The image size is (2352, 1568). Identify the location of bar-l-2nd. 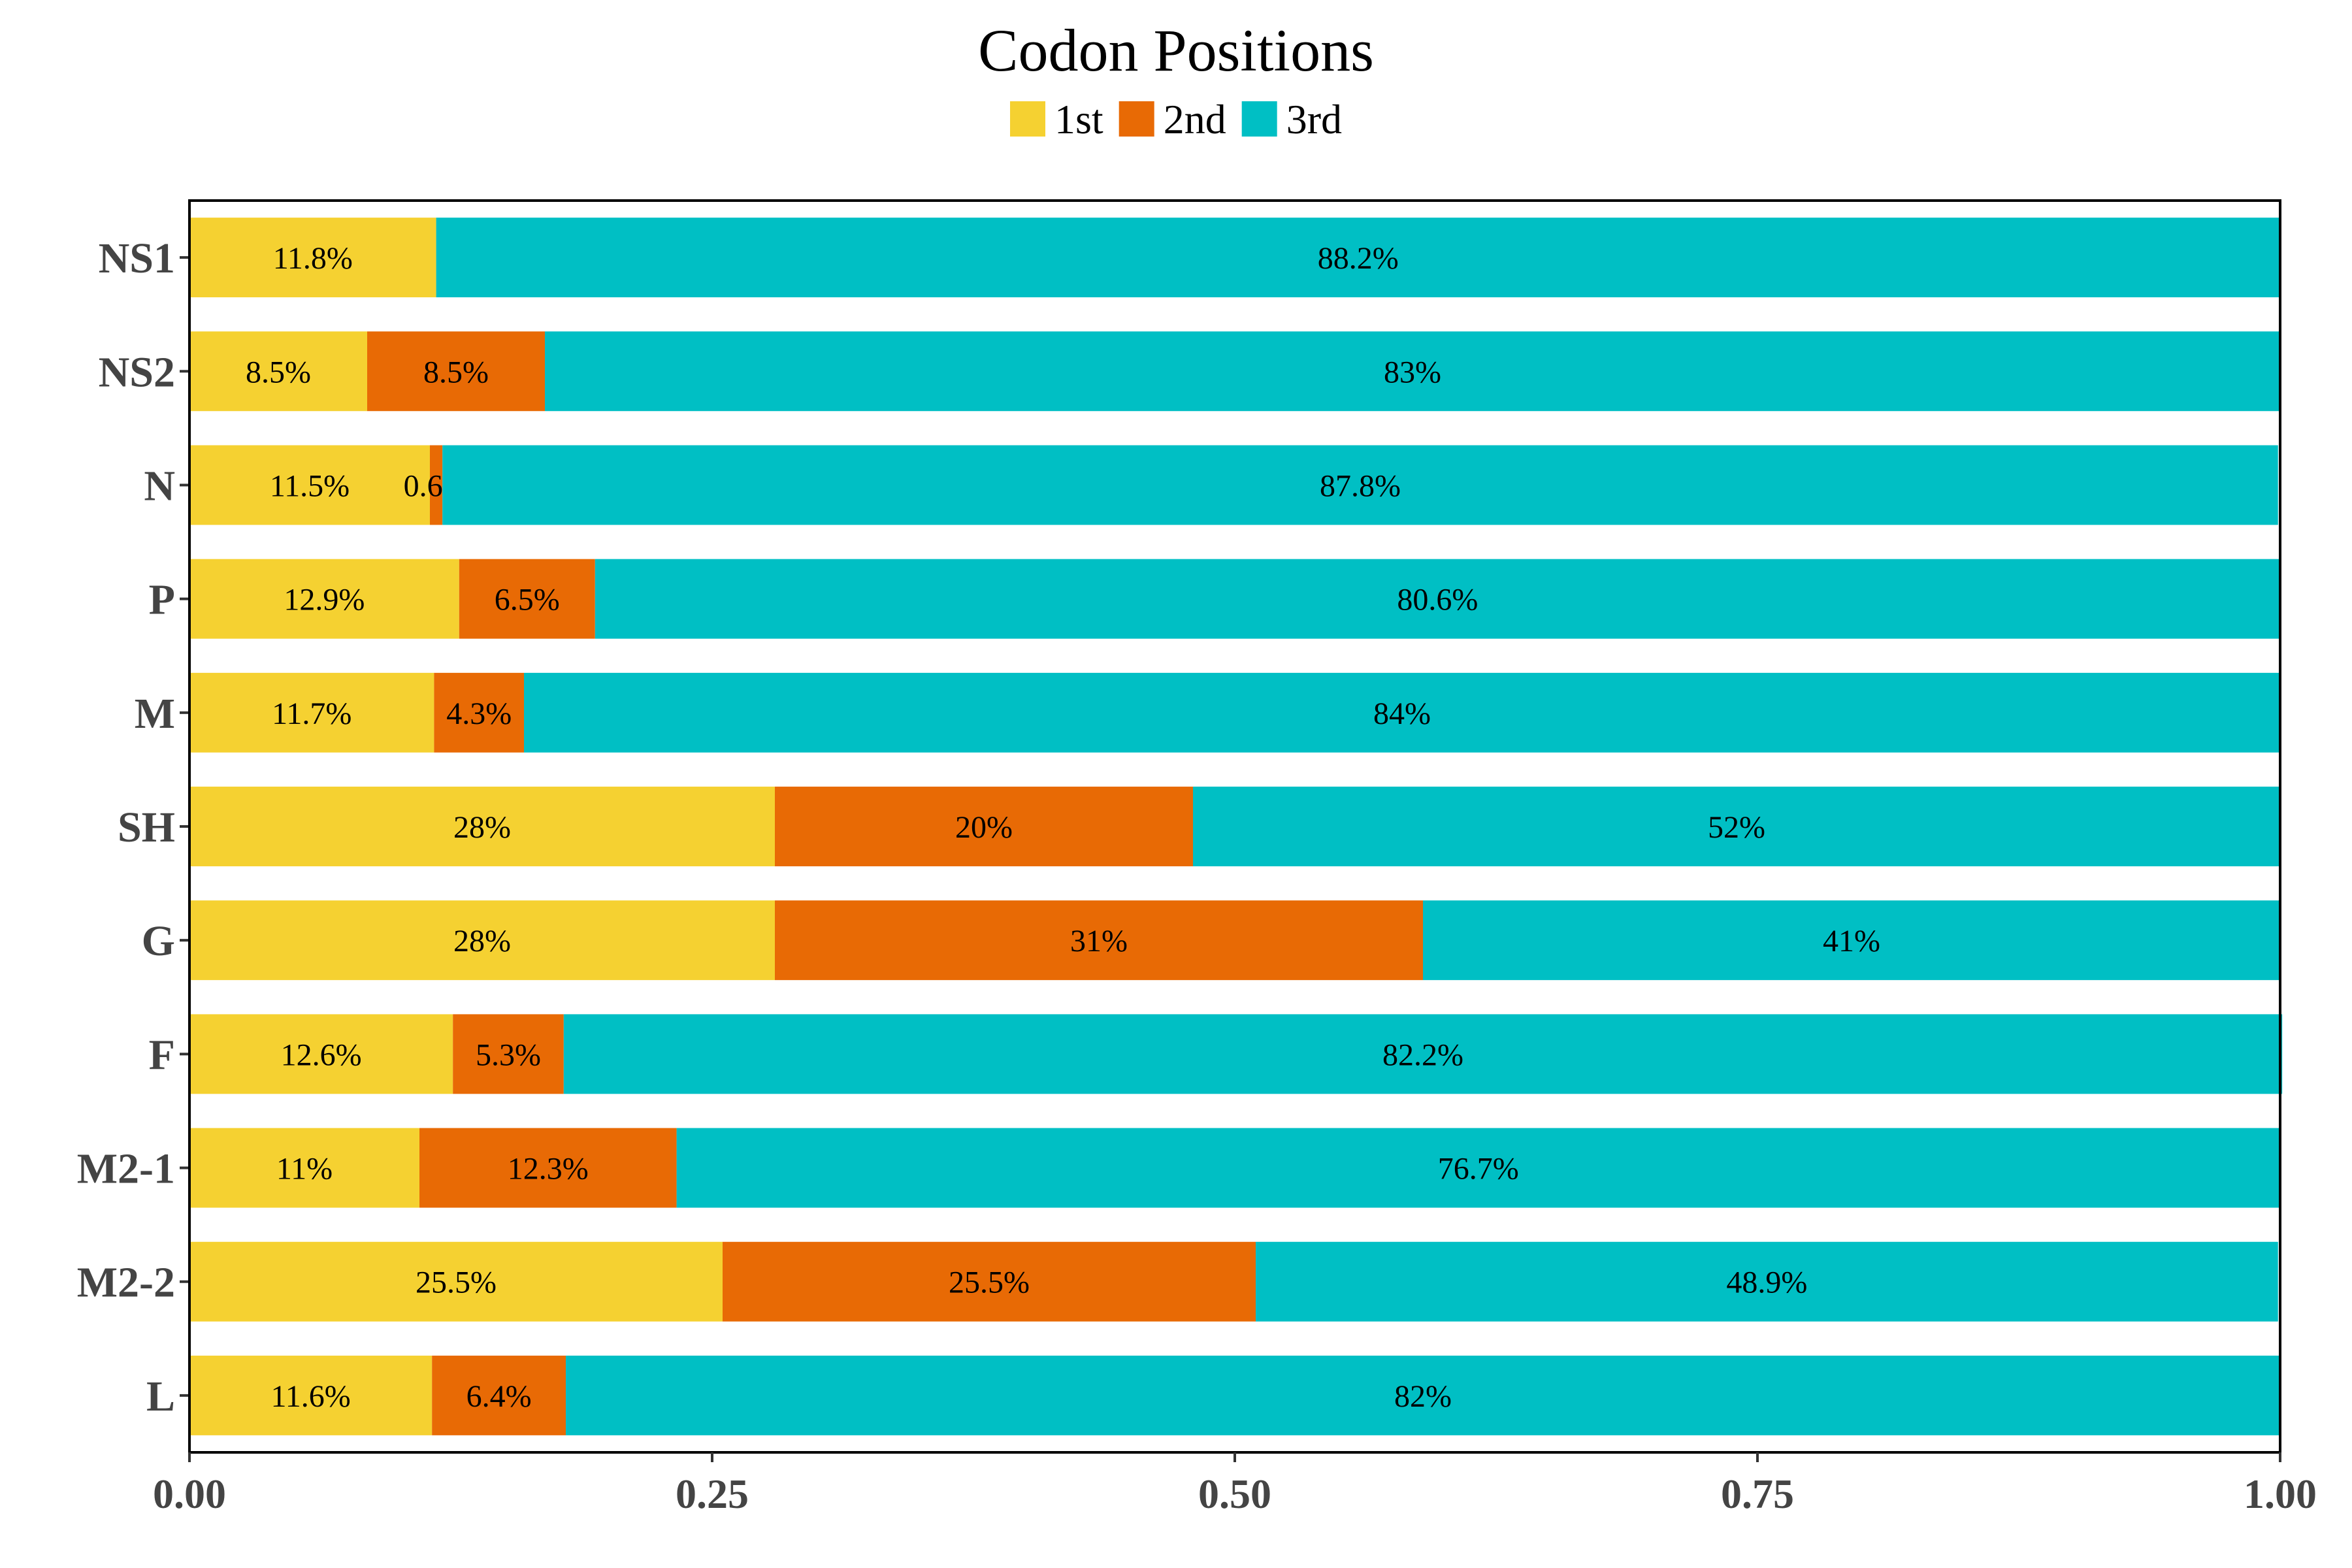
(499, 1395).